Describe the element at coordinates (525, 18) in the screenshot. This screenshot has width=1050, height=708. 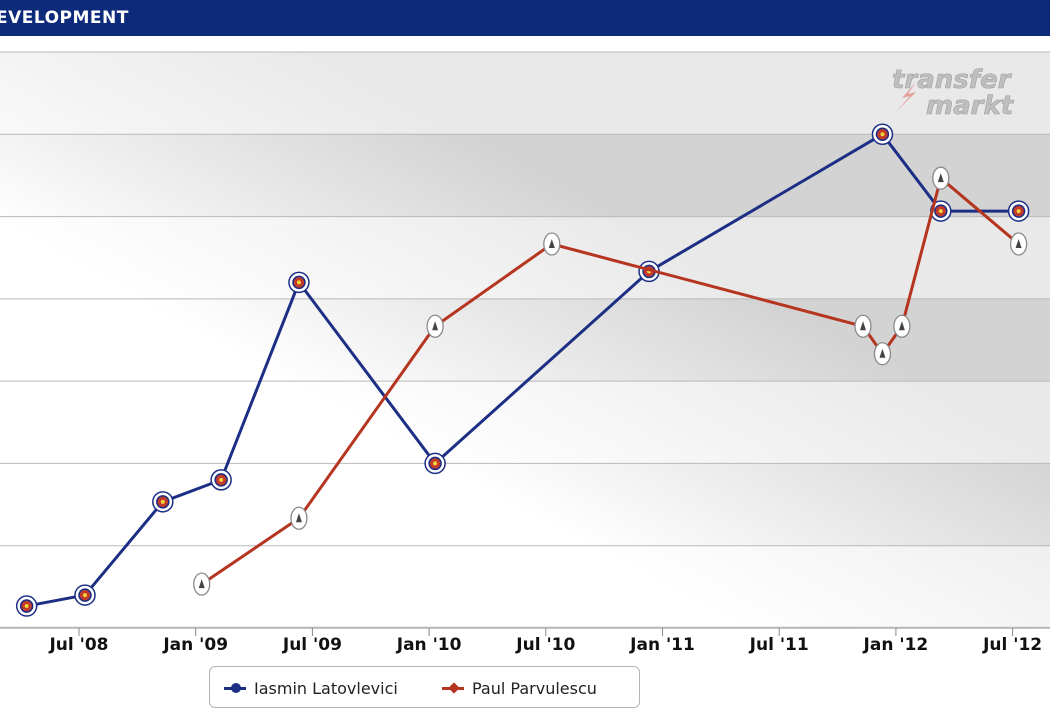
I see `header-bar: EVELOPMENT` at that location.